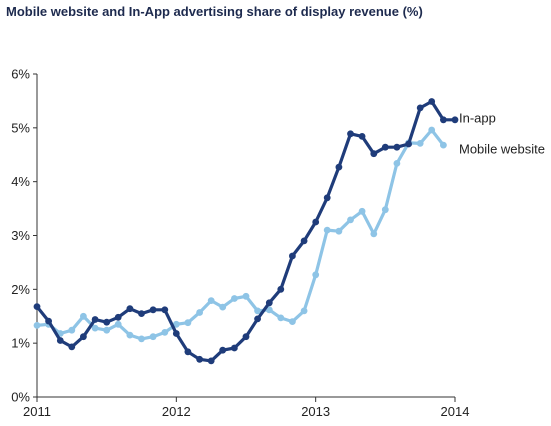 This screenshot has height=426, width=551. Describe the element at coordinates (176, 411) in the screenshot. I see `x-tick-label: 2012` at that location.